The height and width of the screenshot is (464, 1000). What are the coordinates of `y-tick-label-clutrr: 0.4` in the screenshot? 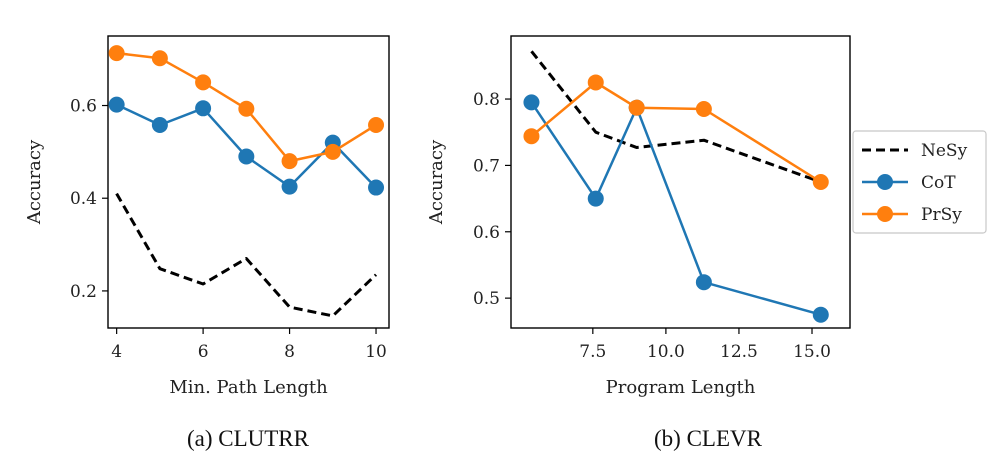 It's located at (83, 199).